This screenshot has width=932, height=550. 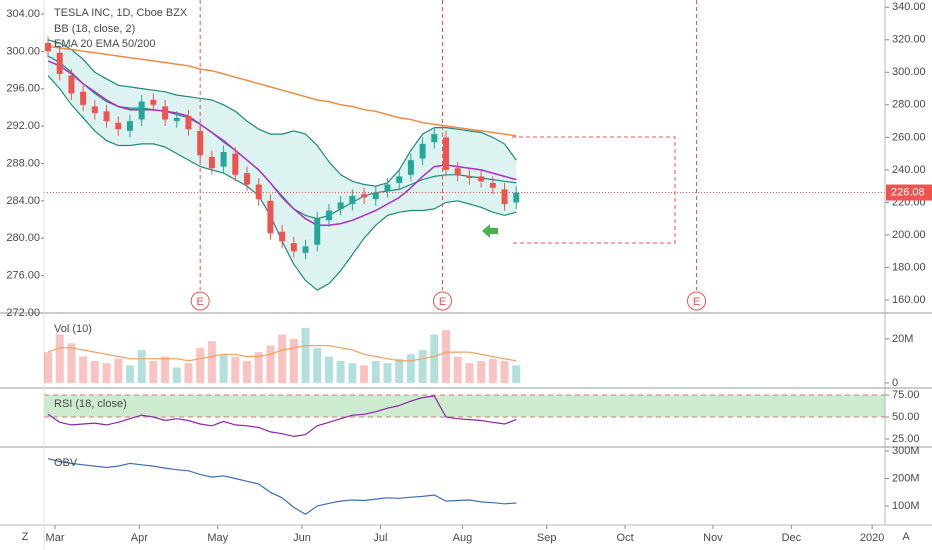 What do you see at coordinates (792, 538) in the screenshot?
I see `x-tick-label: Dec` at bounding box center [792, 538].